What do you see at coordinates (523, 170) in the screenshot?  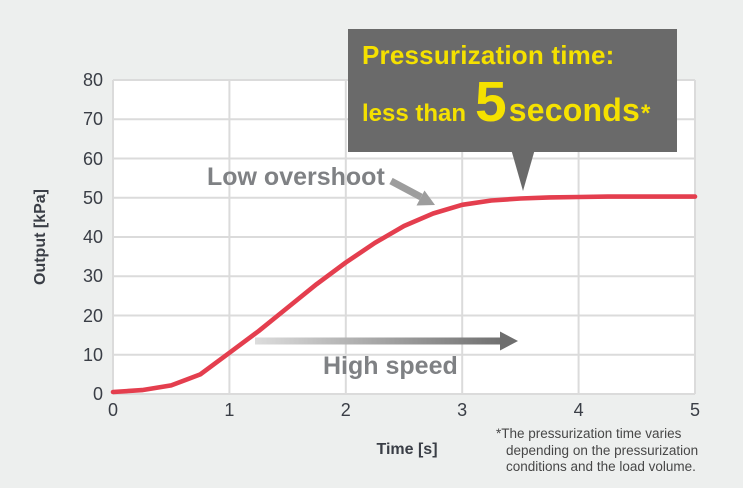 I see `callout-tail` at bounding box center [523, 170].